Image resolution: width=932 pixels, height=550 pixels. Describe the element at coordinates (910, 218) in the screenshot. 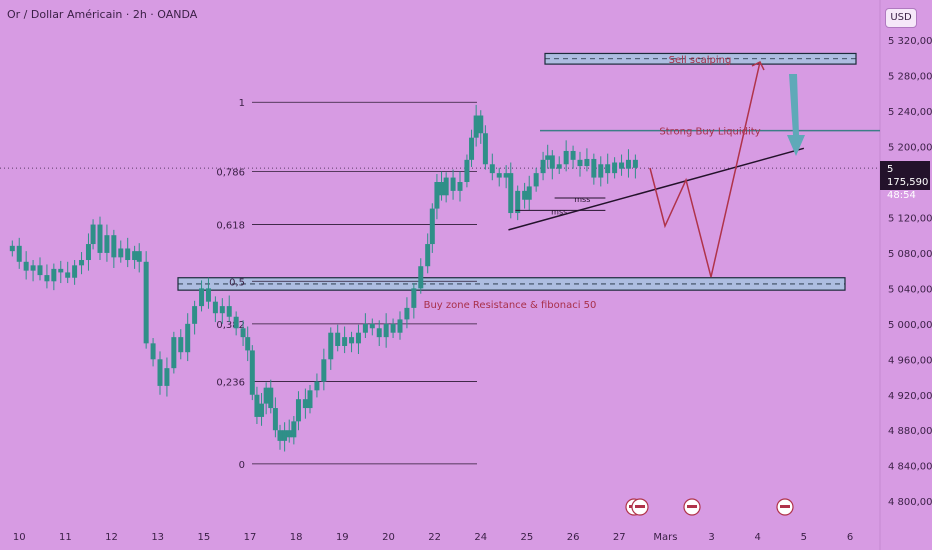

I see `y-tick-label: 5 120,000` at that location.